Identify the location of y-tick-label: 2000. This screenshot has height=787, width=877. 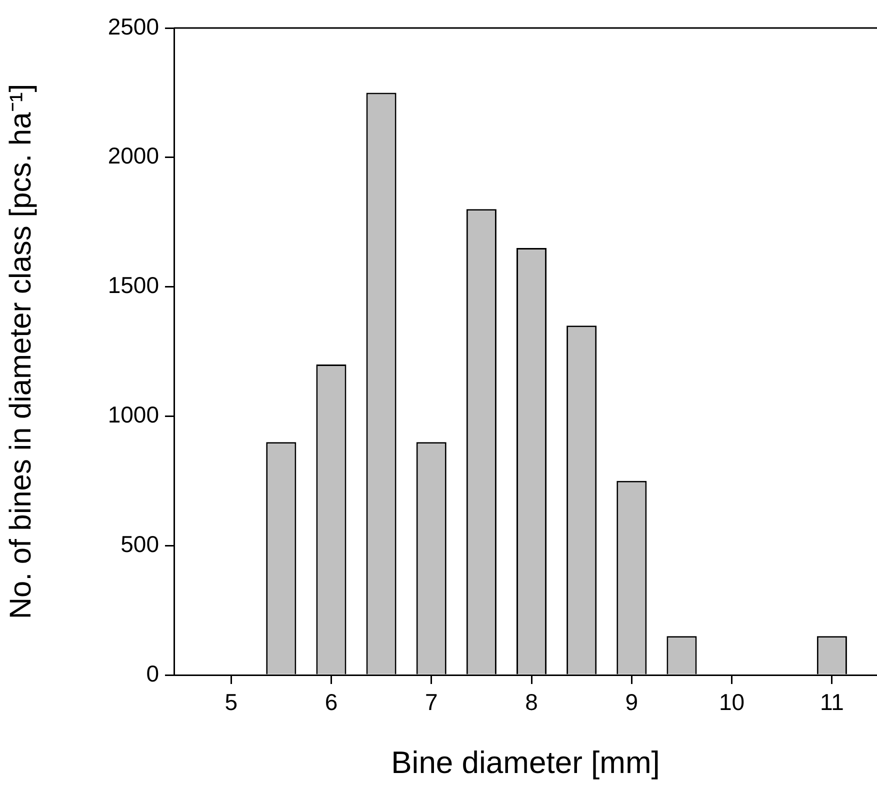
(133, 155).